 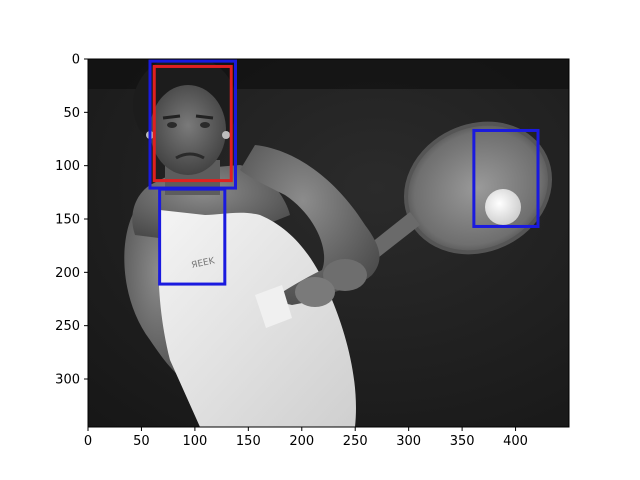 I want to click on white-top, so click(x=257, y=318).